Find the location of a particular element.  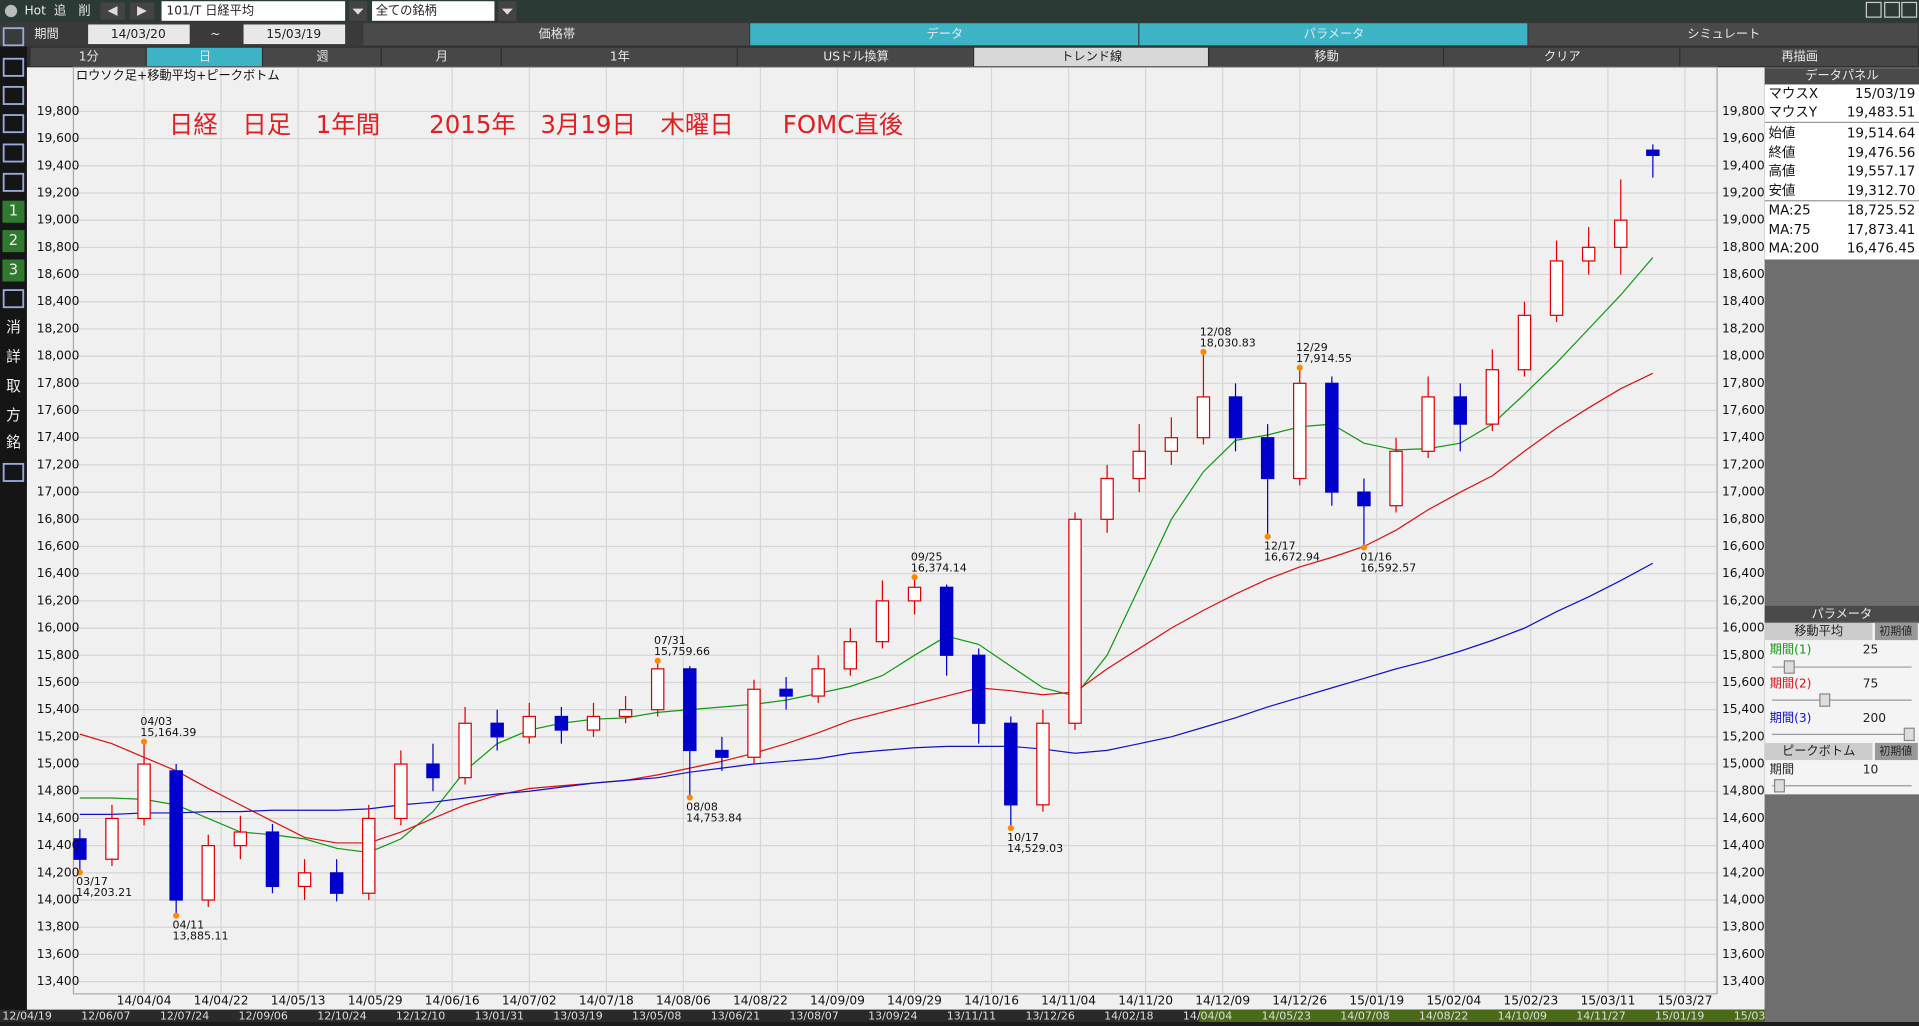

y-tick-label: 17,800 is located at coordinates (58, 383).